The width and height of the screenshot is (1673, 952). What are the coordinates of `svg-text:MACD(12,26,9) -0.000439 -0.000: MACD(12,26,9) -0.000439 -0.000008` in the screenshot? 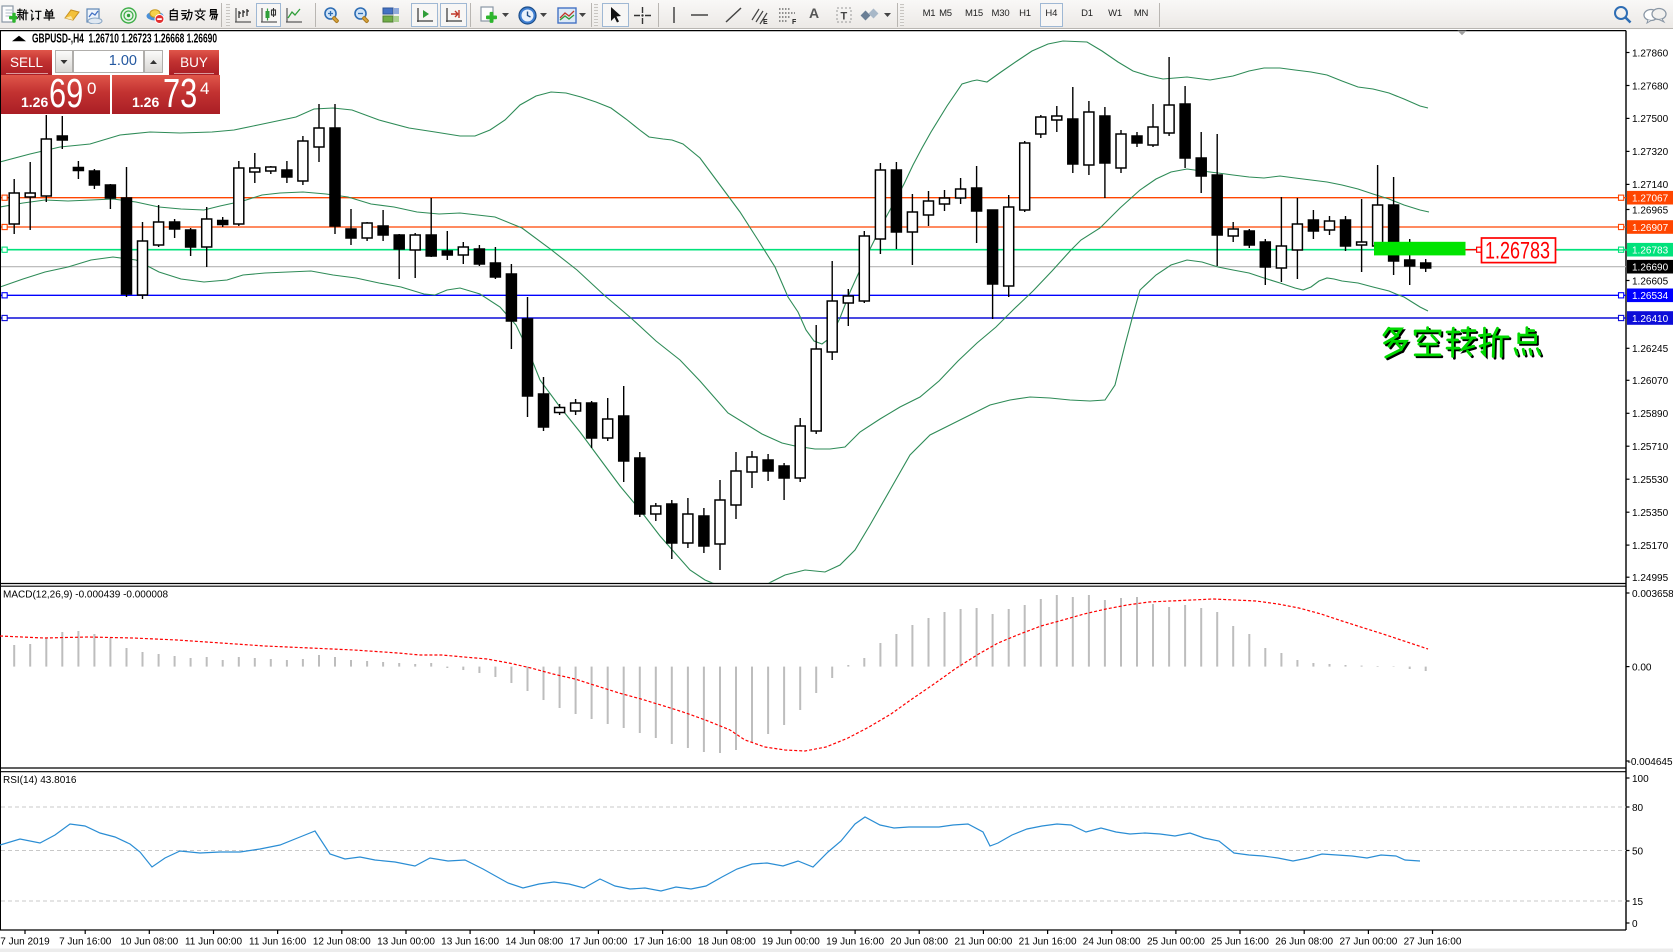 It's located at (86, 595).